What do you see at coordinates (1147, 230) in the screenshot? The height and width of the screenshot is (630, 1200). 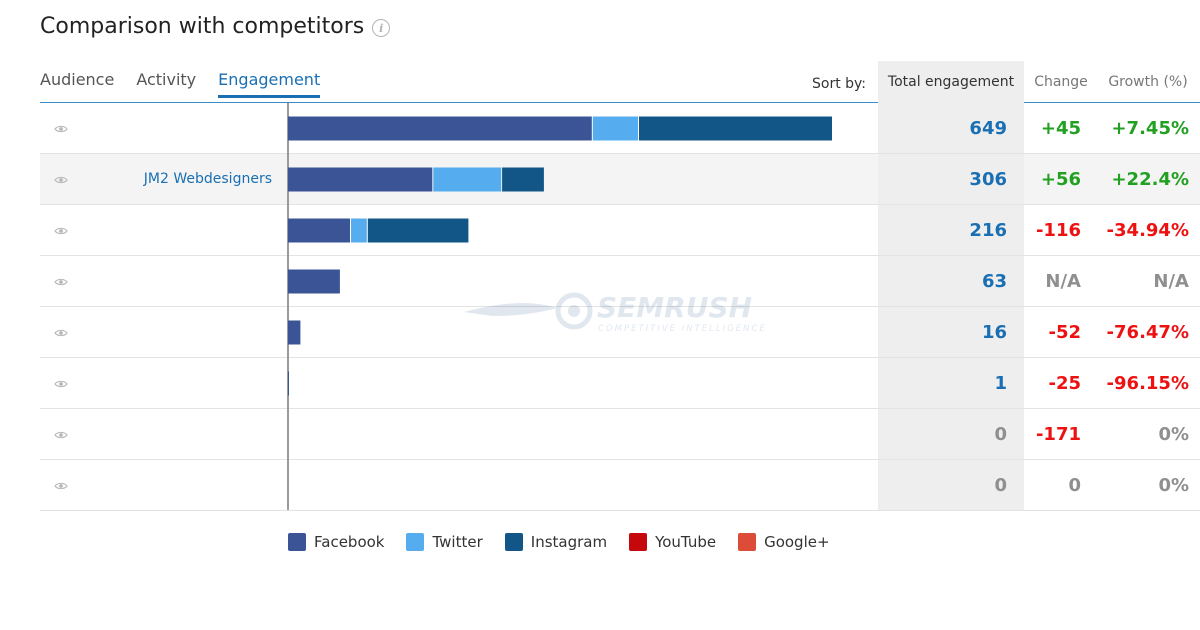 I see `growth-value: -34.94%` at bounding box center [1147, 230].